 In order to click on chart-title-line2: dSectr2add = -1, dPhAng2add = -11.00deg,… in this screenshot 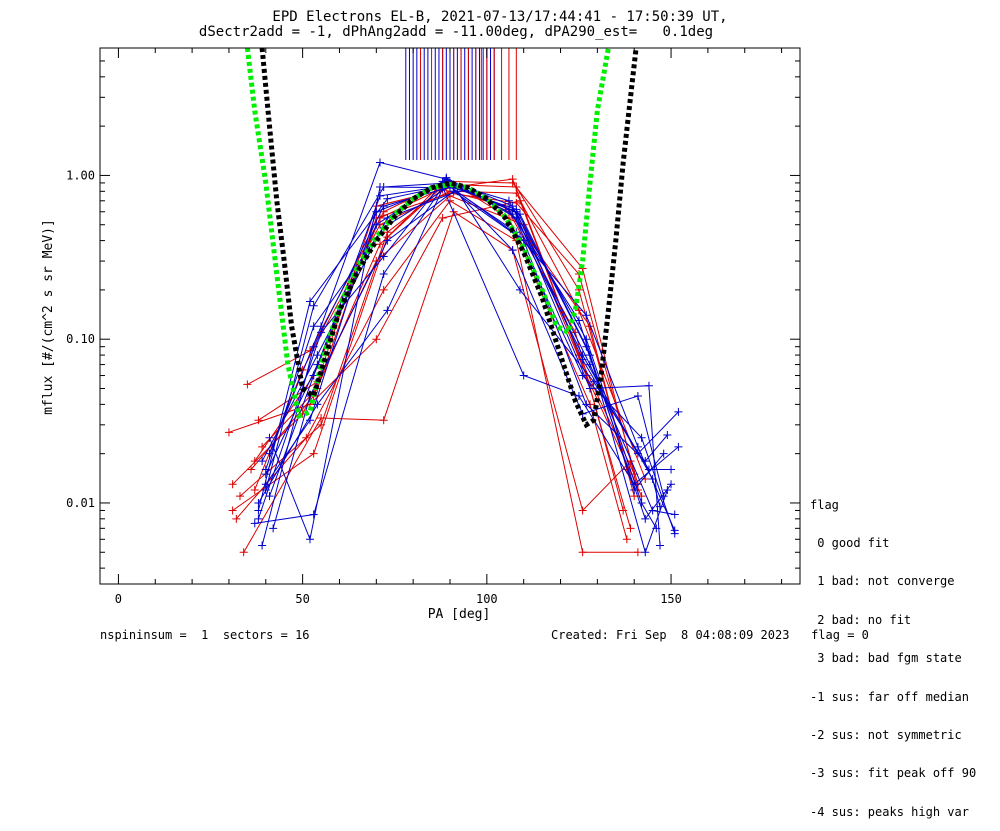, I will do `click(456, 32)`.